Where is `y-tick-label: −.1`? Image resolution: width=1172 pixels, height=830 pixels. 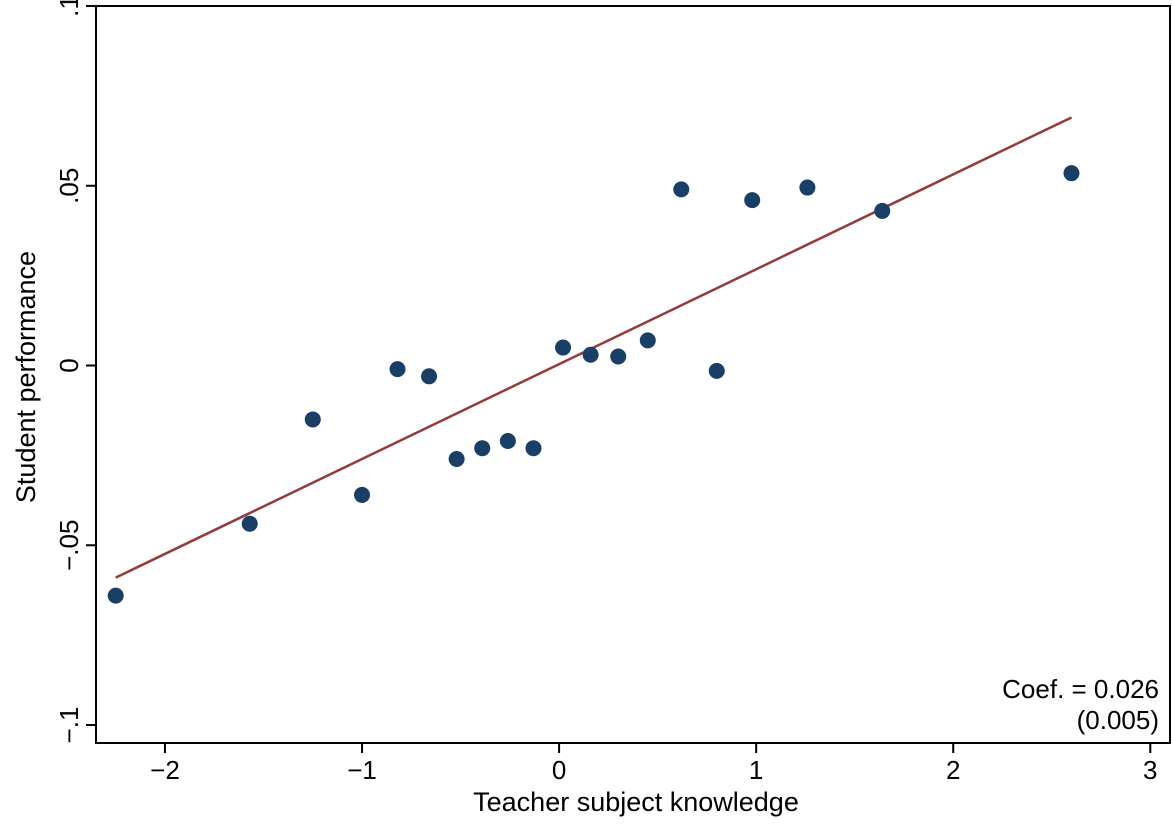
y-tick-label: −.1 is located at coordinates (69, 725).